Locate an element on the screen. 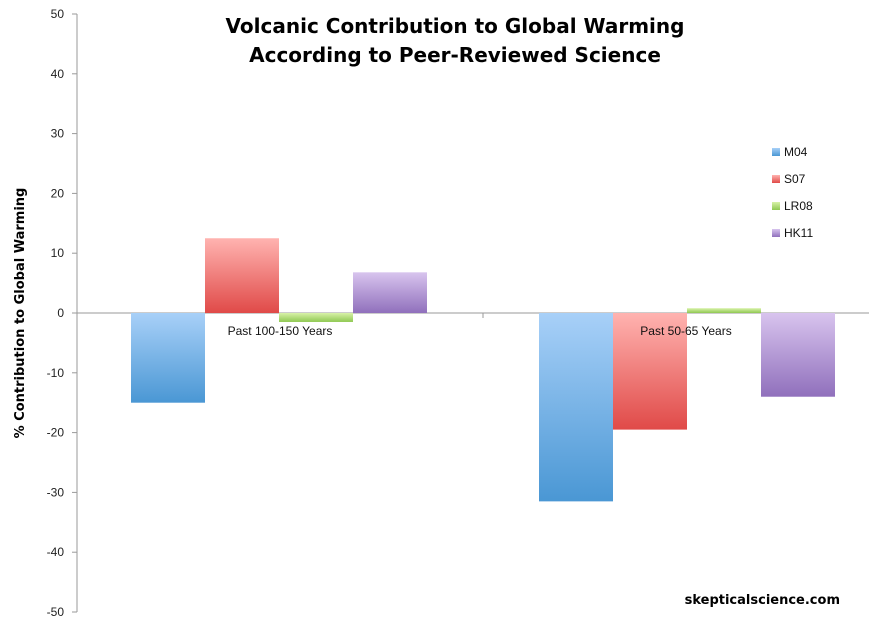  category-label: Past 50-65 Years is located at coordinates (685, 331).